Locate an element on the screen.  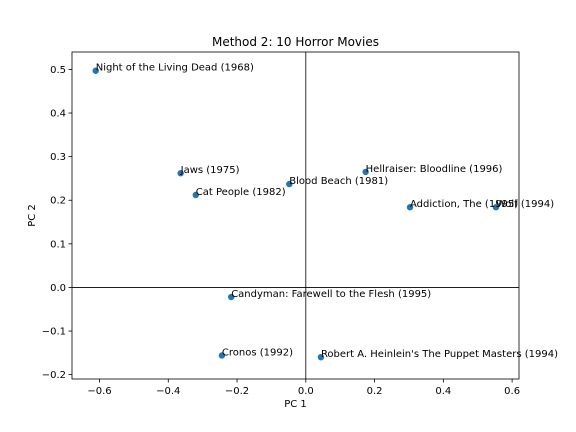
x-axis-label: PC 1 is located at coordinates (295, 404).